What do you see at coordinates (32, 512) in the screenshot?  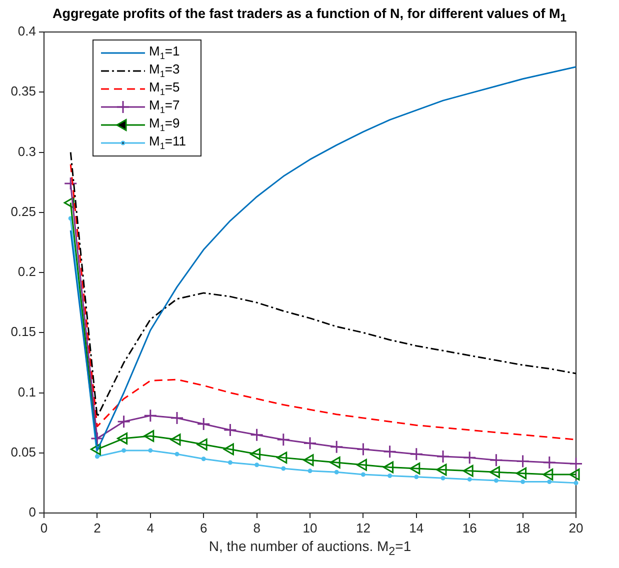 I see `y-tick-label: 0` at bounding box center [32, 512].